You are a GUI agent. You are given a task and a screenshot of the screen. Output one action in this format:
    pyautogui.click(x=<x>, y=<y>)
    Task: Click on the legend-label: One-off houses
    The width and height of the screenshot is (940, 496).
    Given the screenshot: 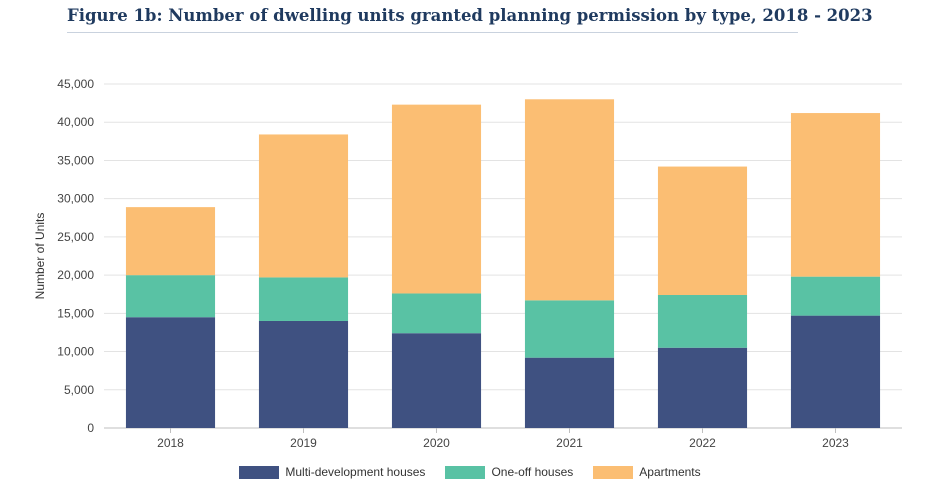 What is the action you would take?
    pyautogui.click(x=532, y=472)
    